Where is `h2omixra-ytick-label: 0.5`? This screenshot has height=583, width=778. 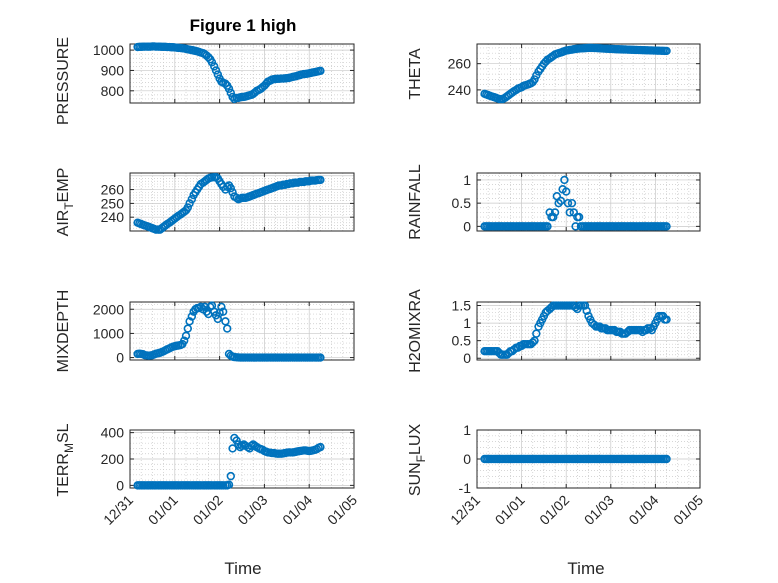 h2omixra-ytick-label: 0.5 is located at coordinates (462, 341).